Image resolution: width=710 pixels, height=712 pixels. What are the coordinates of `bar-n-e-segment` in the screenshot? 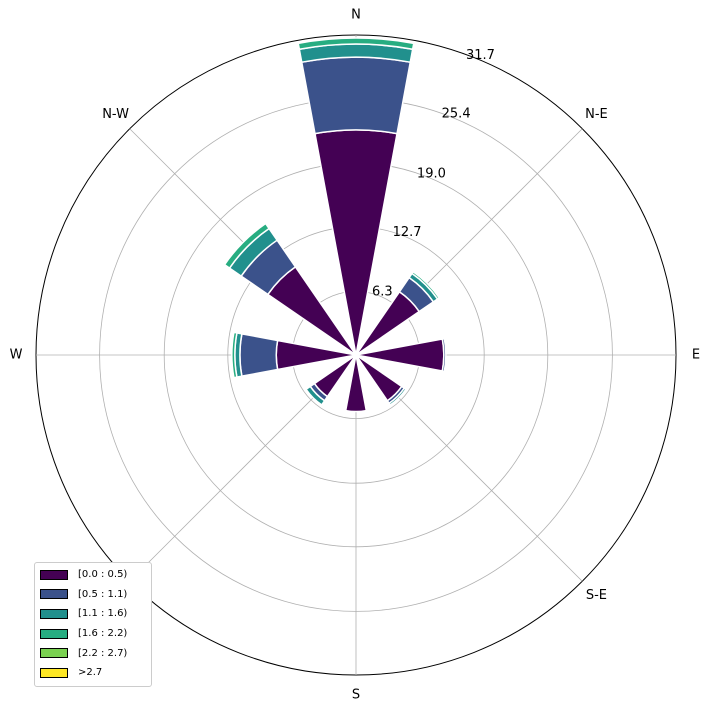 It's located at (425, 285).